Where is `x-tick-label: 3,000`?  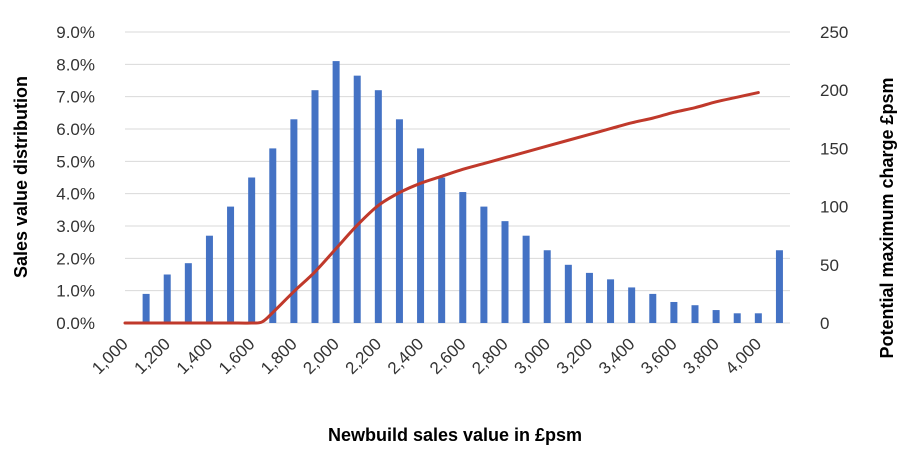
x-tick-label: 3,000 is located at coordinates (533, 356).